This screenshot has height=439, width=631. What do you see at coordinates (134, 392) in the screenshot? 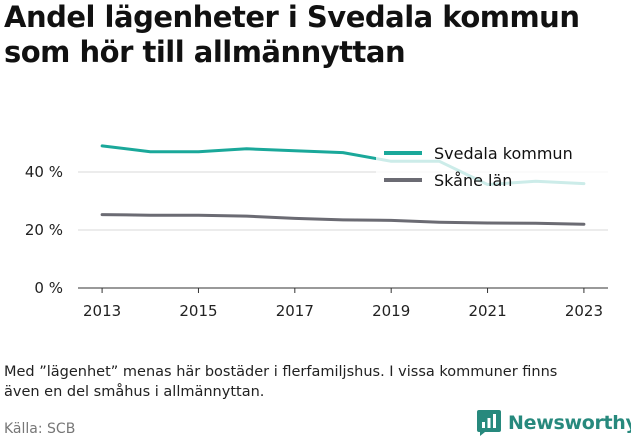
I see `footnote-line-2: även en del småhus i allmännyttan.` at bounding box center [134, 392].